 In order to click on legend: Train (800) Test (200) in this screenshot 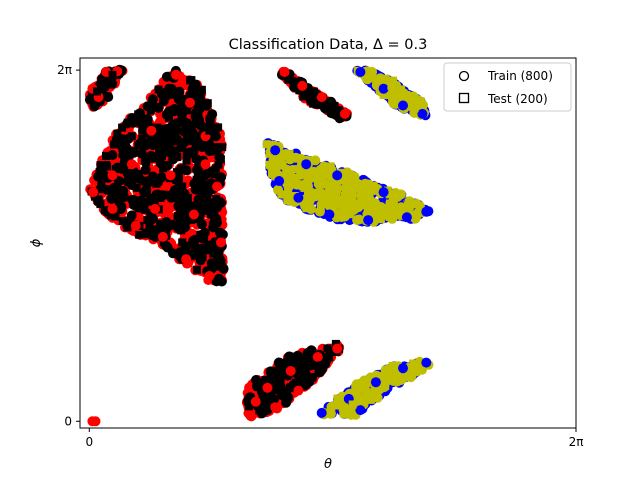, I will do `click(507, 87)`.